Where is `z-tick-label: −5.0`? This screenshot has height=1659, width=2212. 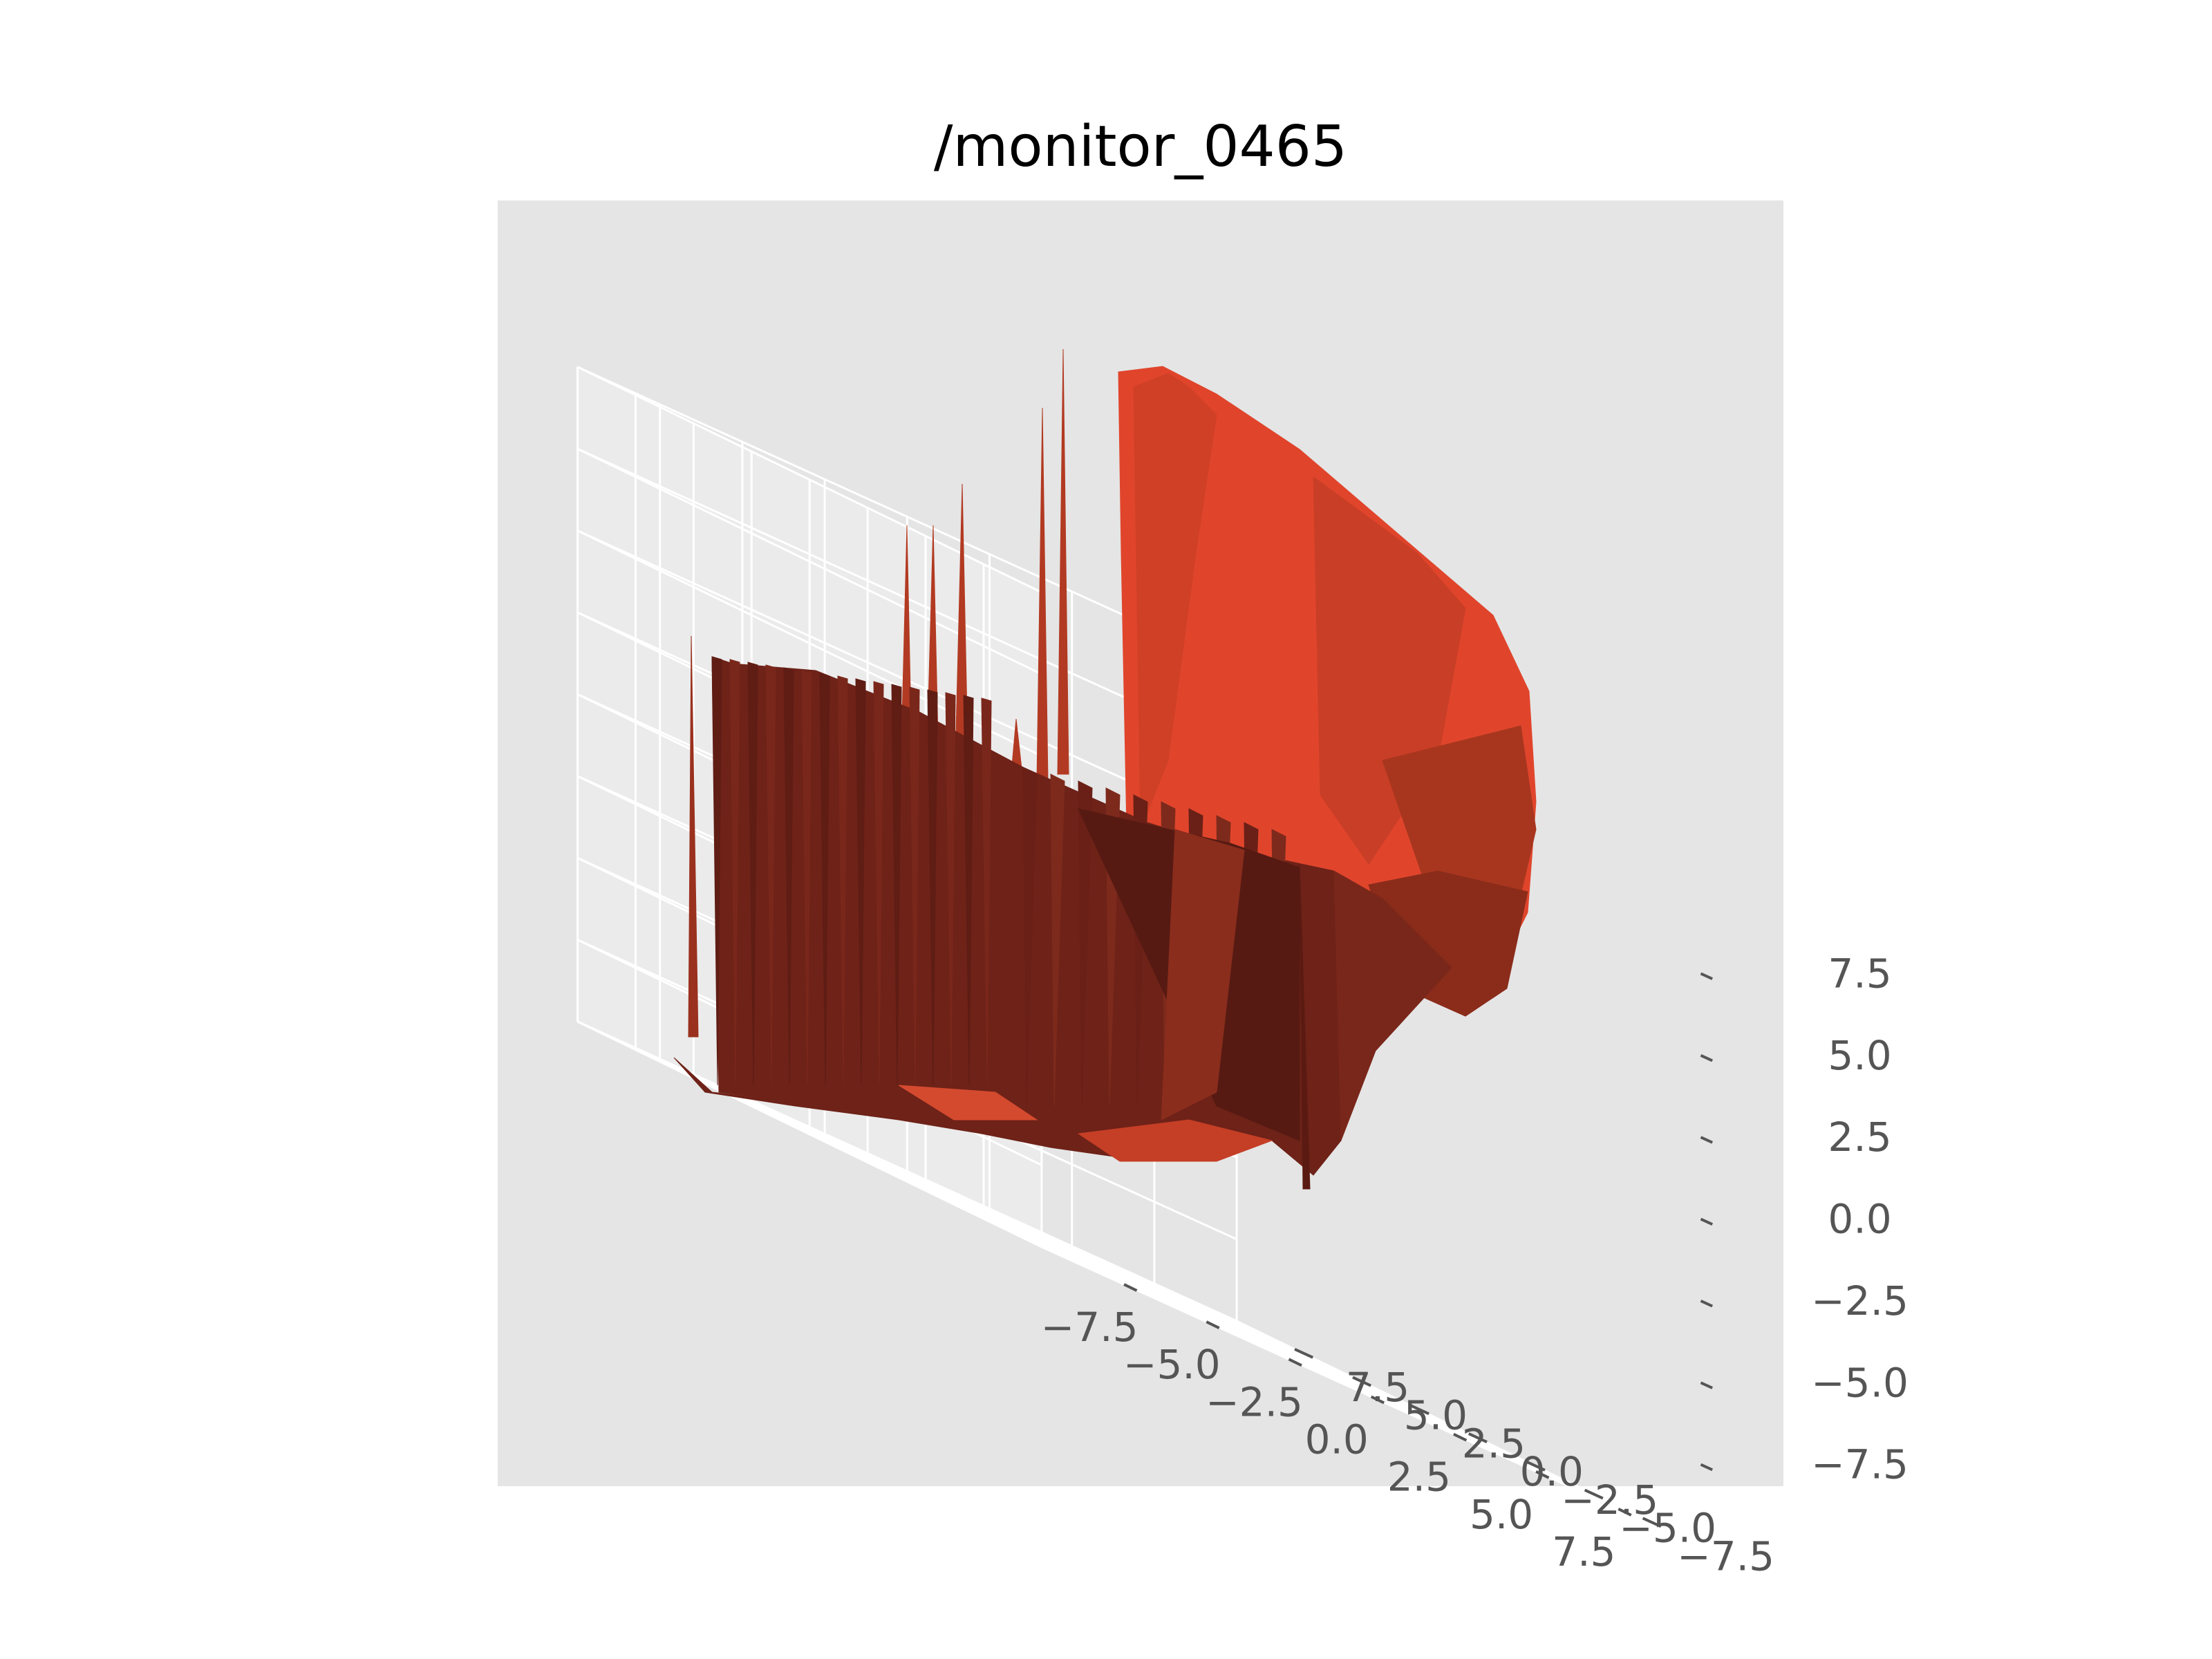 z-tick-label: −5.0 is located at coordinates (1860, 1382).